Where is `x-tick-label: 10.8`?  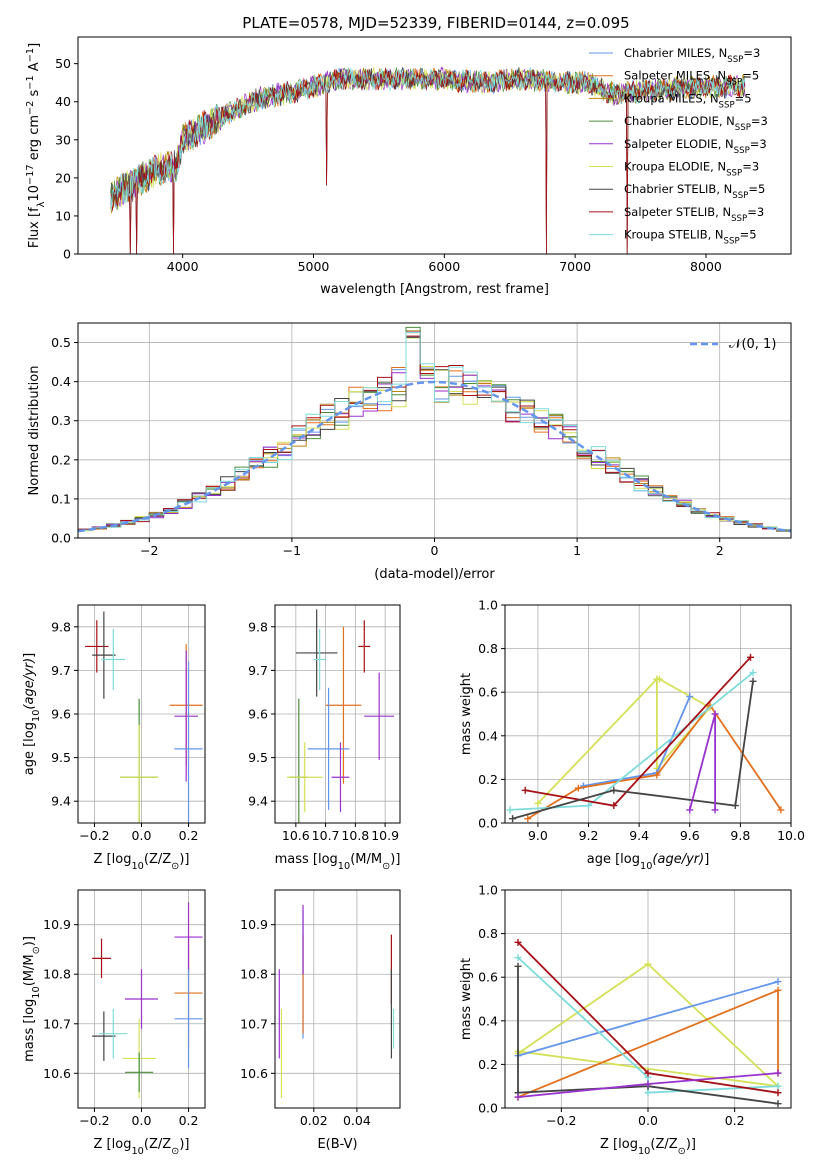 x-tick-label: 10.8 is located at coordinates (355, 835).